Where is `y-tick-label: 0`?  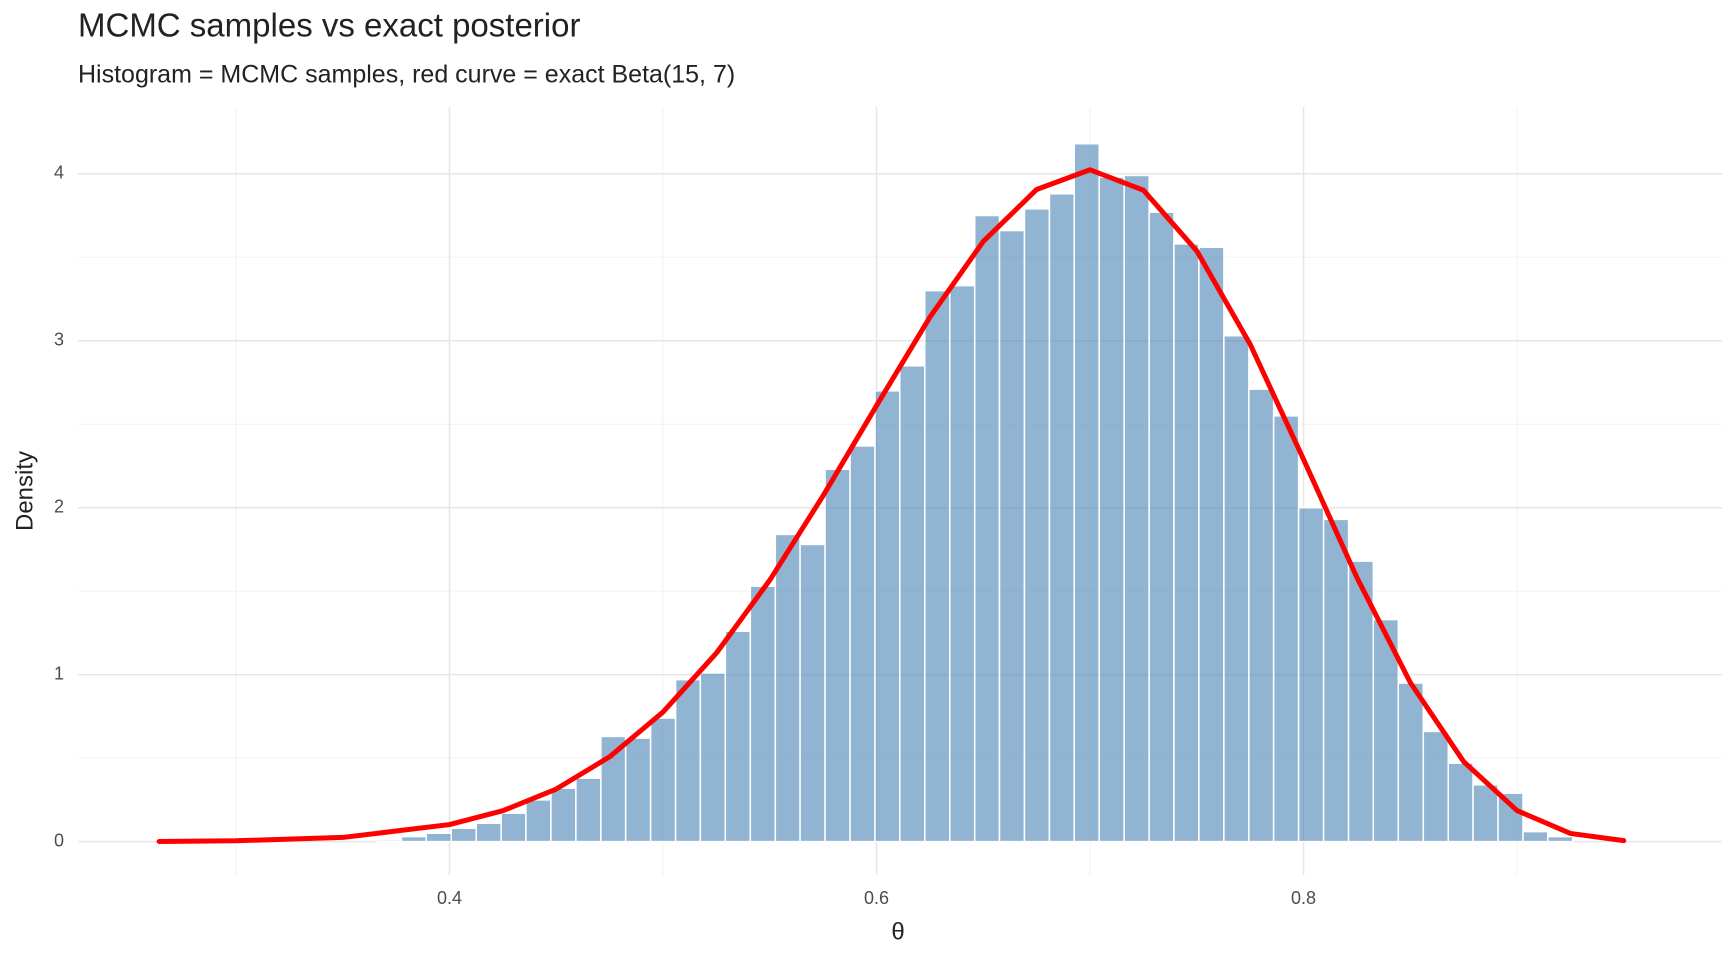 y-tick-label: 0 is located at coordinates (59, 840).